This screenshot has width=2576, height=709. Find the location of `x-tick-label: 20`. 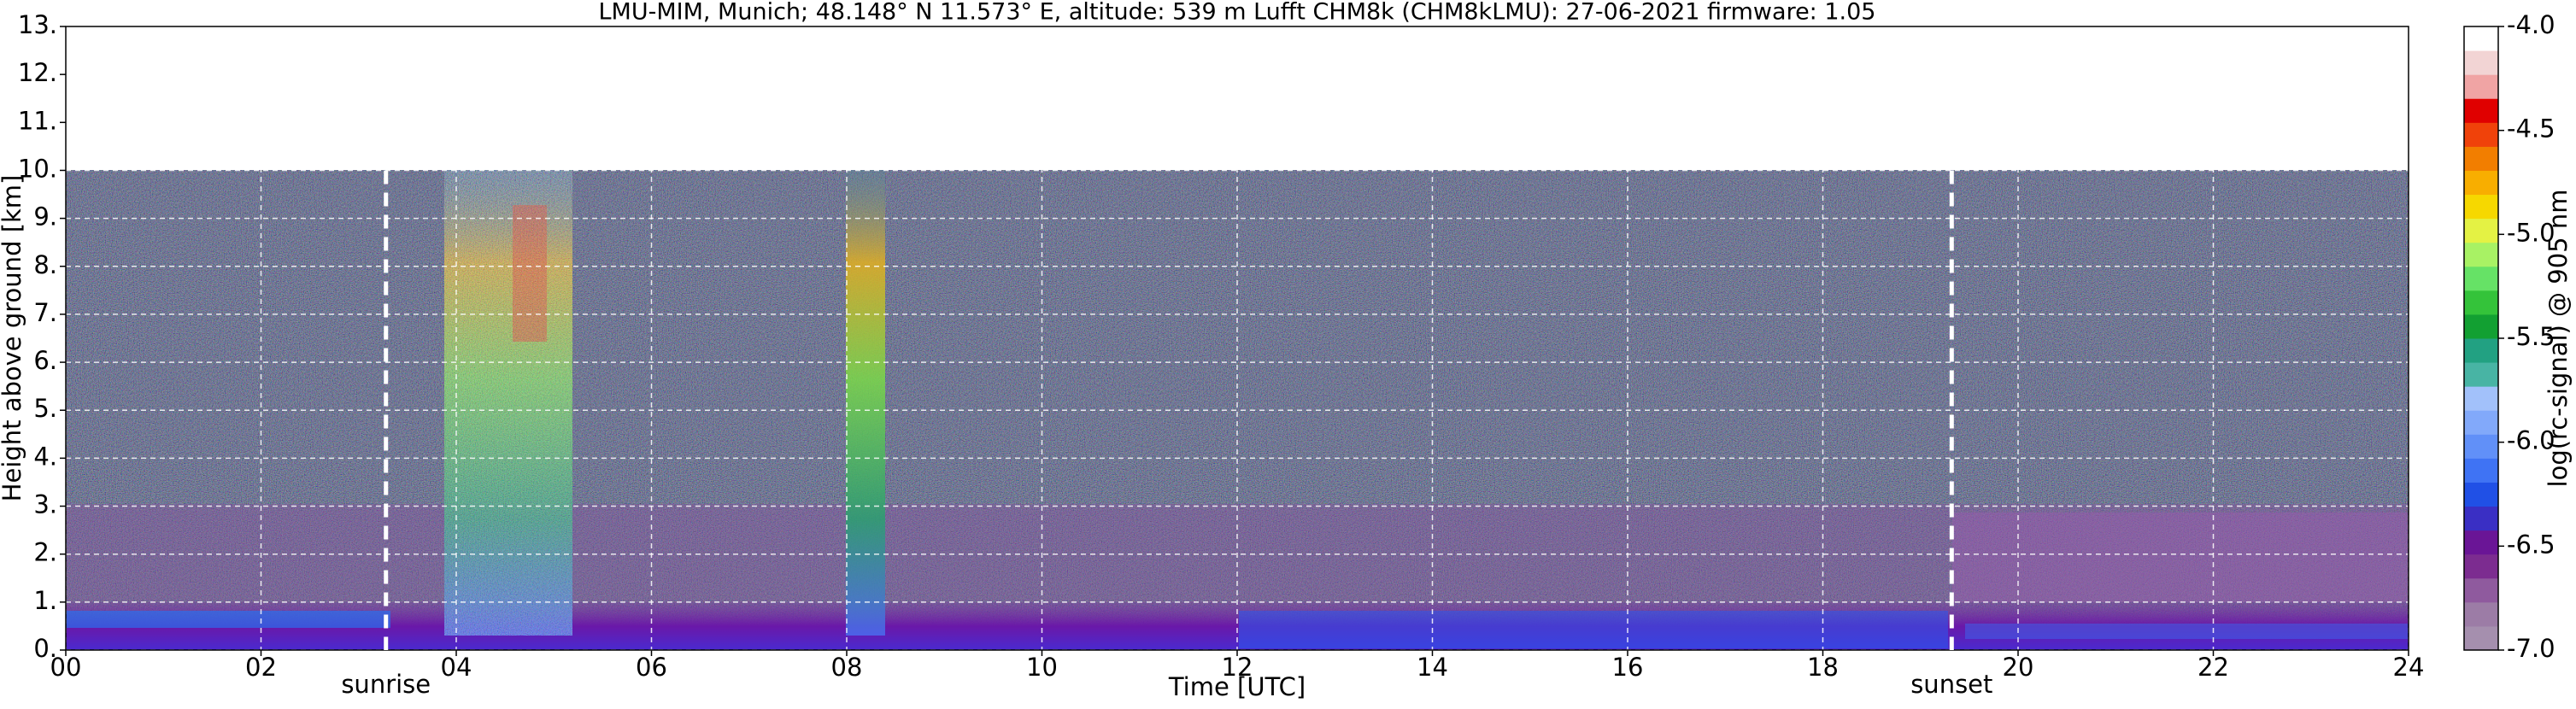

x-tick-label: 20 is located at coordinates (2018, 667).